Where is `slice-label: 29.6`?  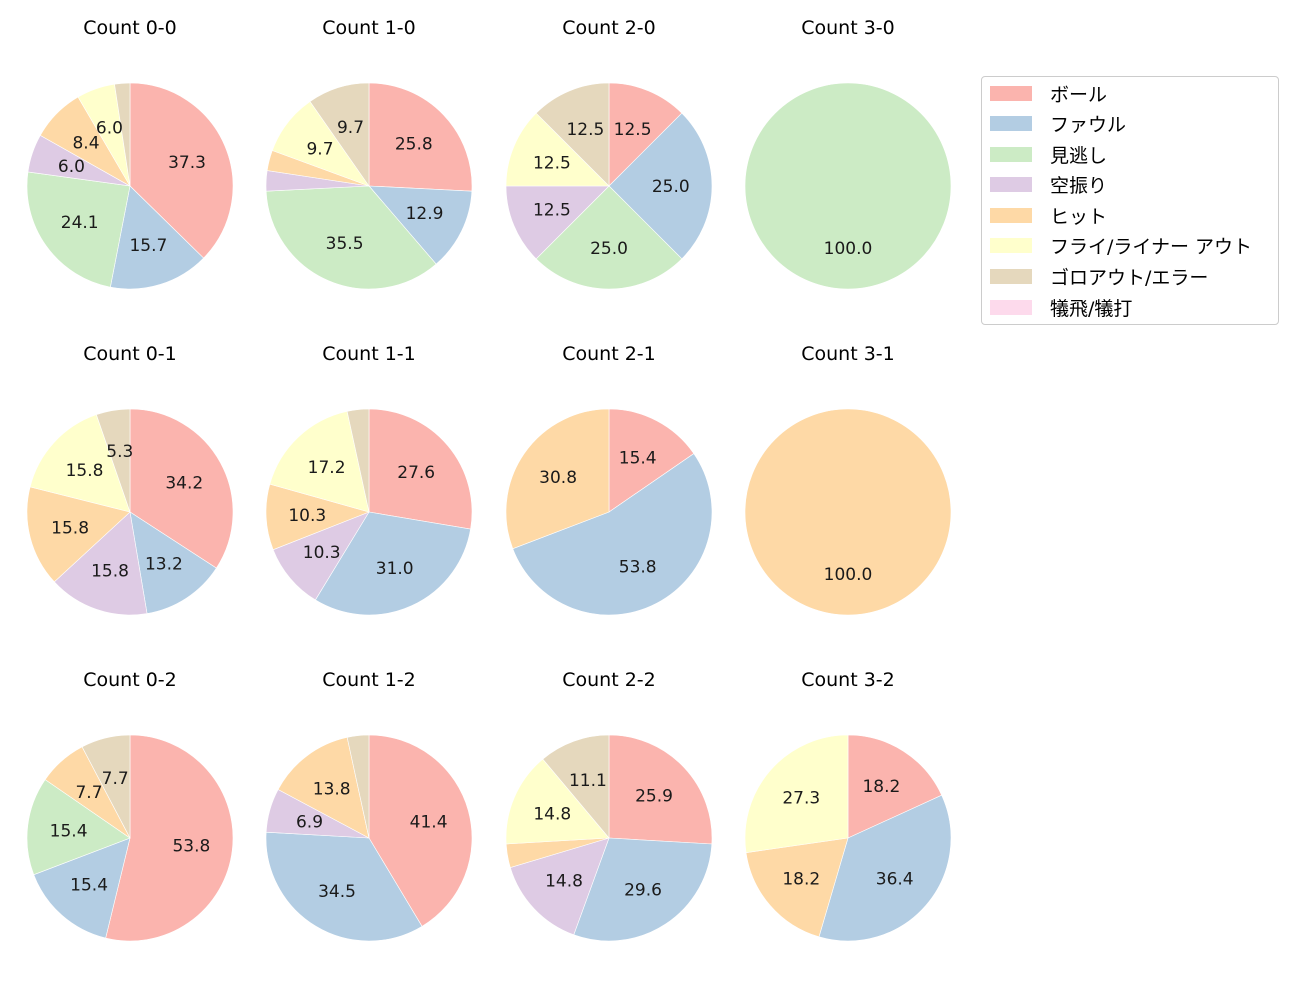 slice-label: 29.6 is located at coordinates (643, 891).